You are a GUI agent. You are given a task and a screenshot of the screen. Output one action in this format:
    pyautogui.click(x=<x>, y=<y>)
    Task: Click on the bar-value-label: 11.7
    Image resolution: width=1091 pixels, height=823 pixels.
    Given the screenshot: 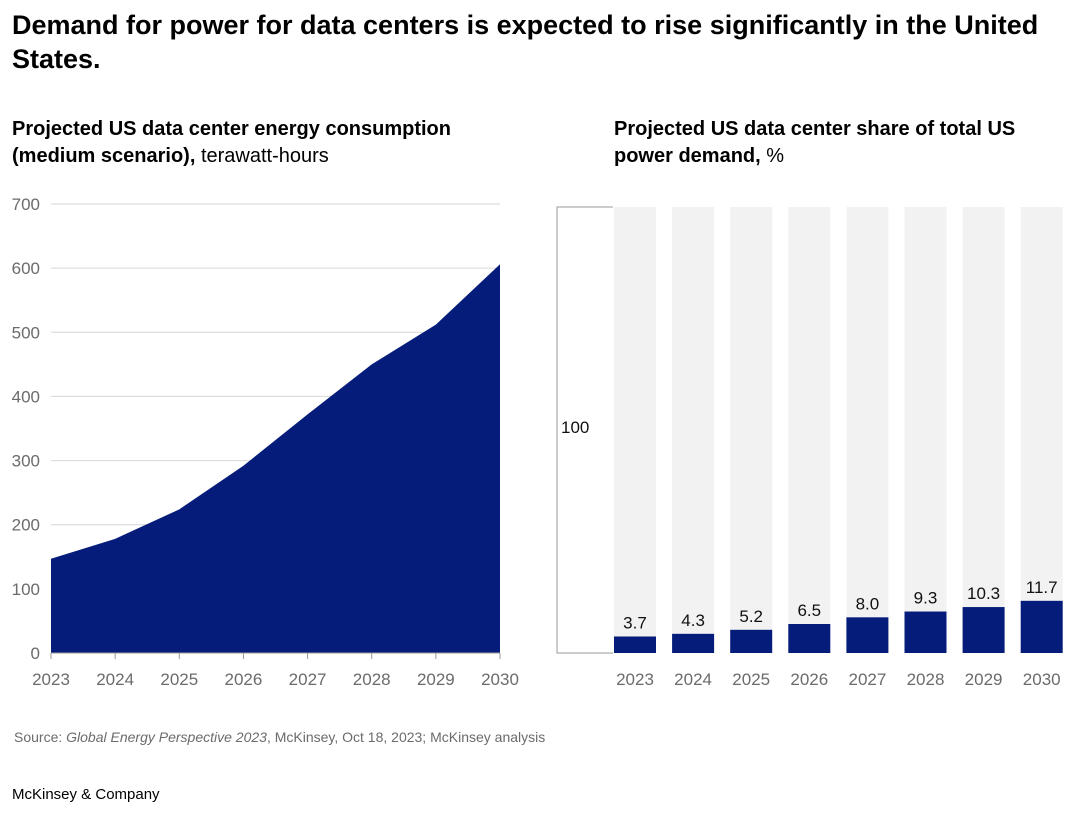 What is the action you would take?
    pyautogui.click(x=1042, y=587)
    